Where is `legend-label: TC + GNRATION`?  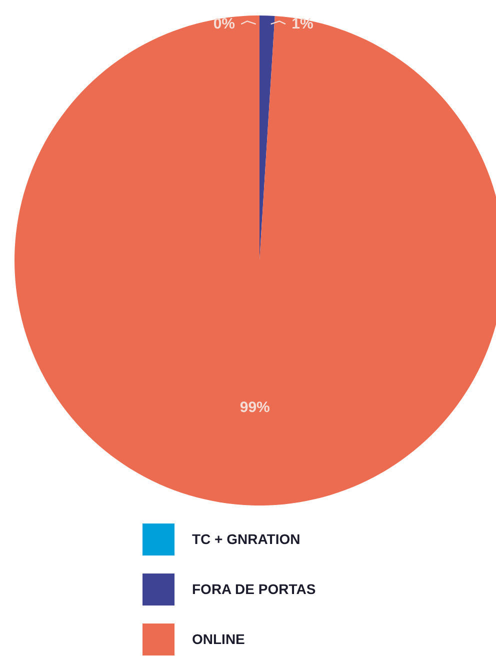
legend-label: TC + GNRATION is located at coordinates (246, 539).